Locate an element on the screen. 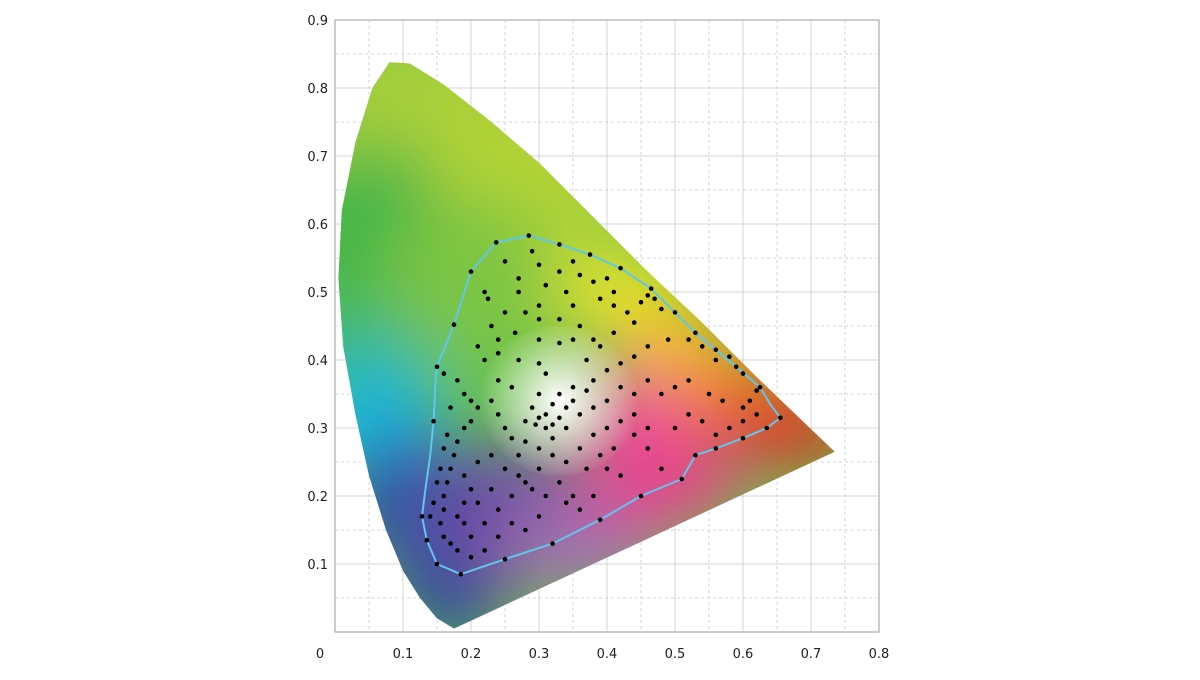  y-tick-label: 0.5 is located at coordinates (317, 293).